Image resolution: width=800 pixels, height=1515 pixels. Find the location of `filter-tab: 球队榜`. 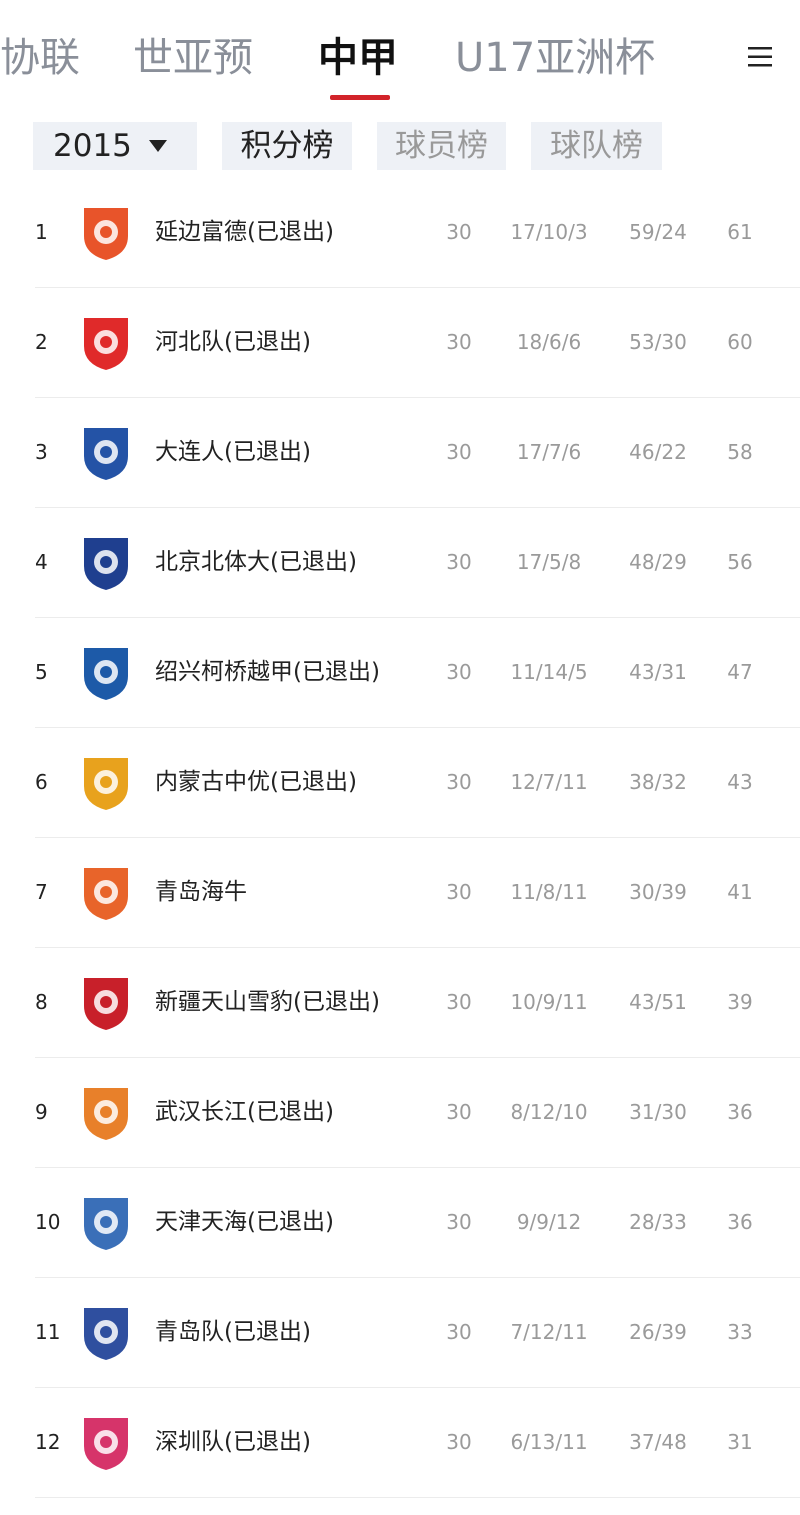

filter-tab: 球队榜 is located at coordinates (596, 146).